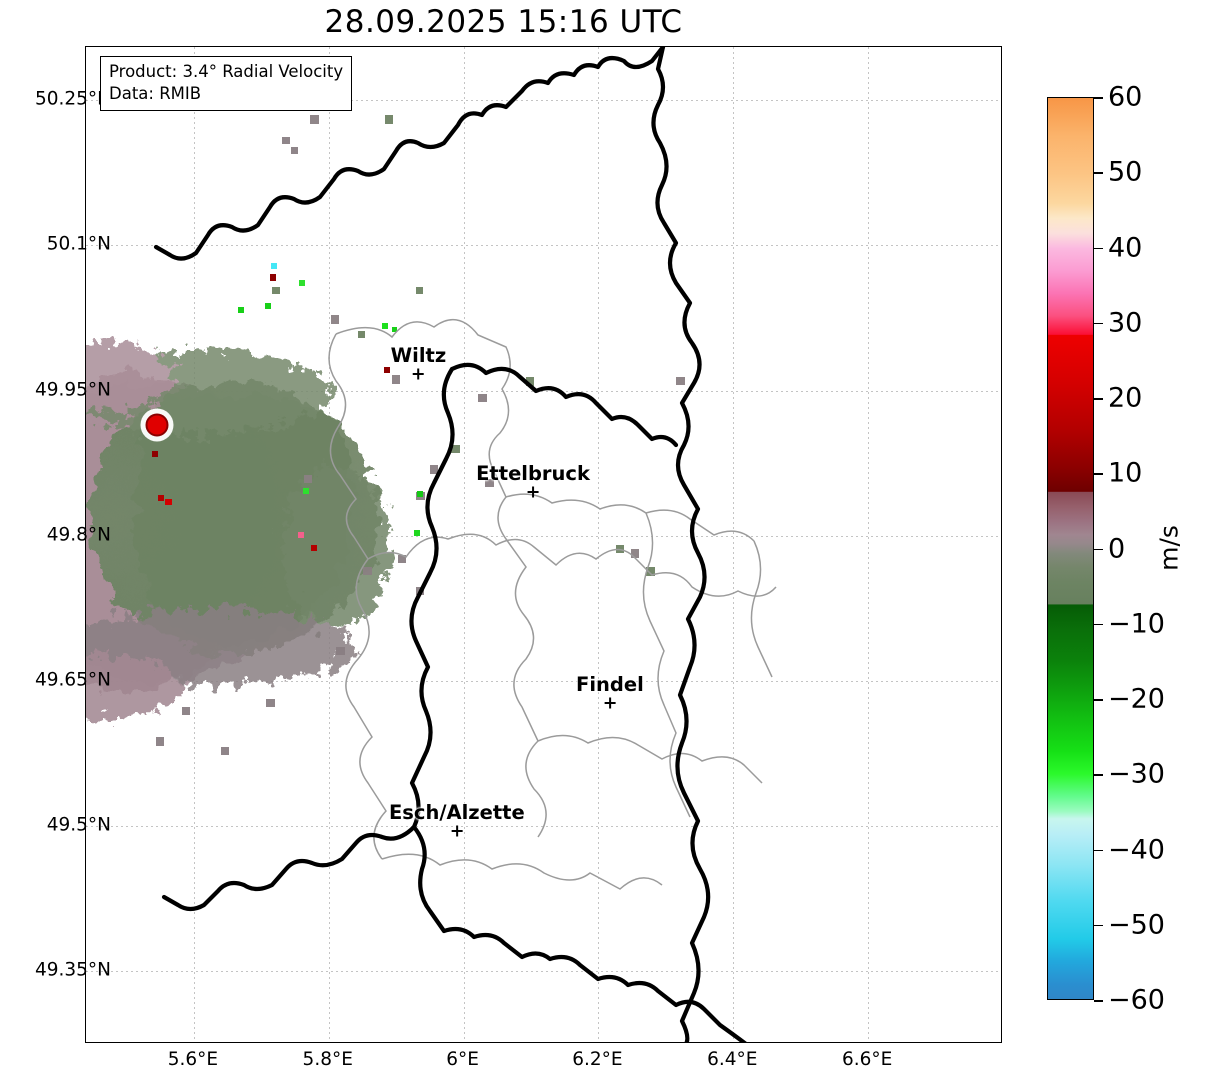 Image resolution: width=1207 pixels, height=1081 pixels. I want to click on velocity-colorbar: 60 50 40 30 20 10 0 −10 −20 −30 −40 −50 −60, so click(1106, 549).